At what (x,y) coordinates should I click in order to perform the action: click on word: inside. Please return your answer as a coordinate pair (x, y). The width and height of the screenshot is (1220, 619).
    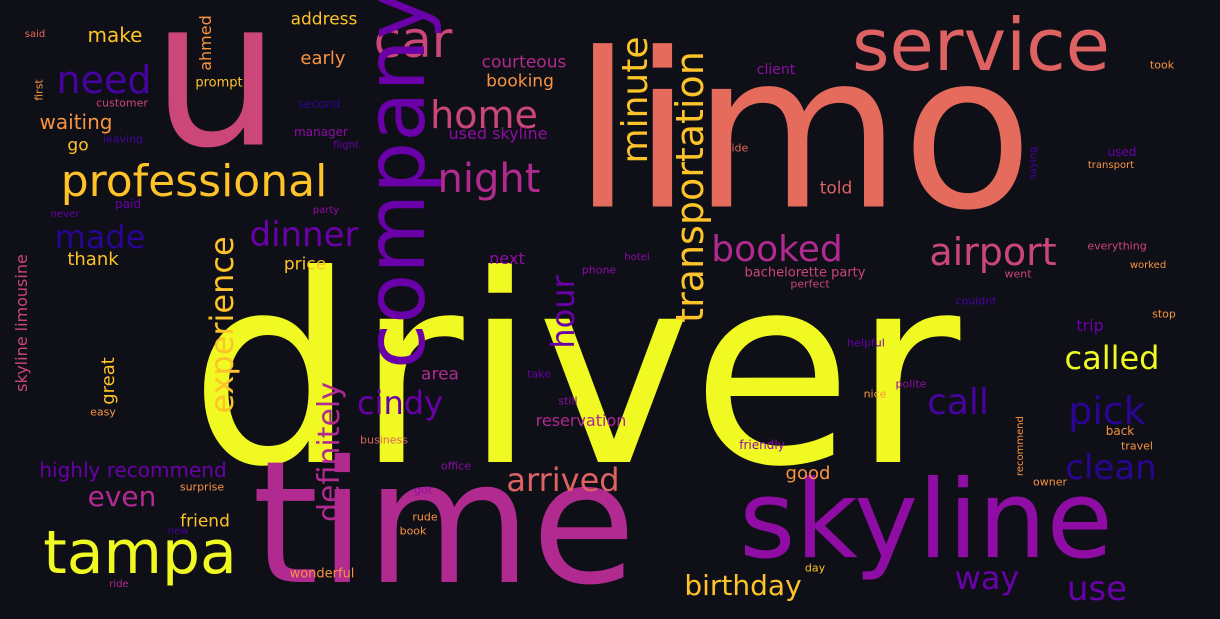
    Looking at the image, I should click on (732, 148).